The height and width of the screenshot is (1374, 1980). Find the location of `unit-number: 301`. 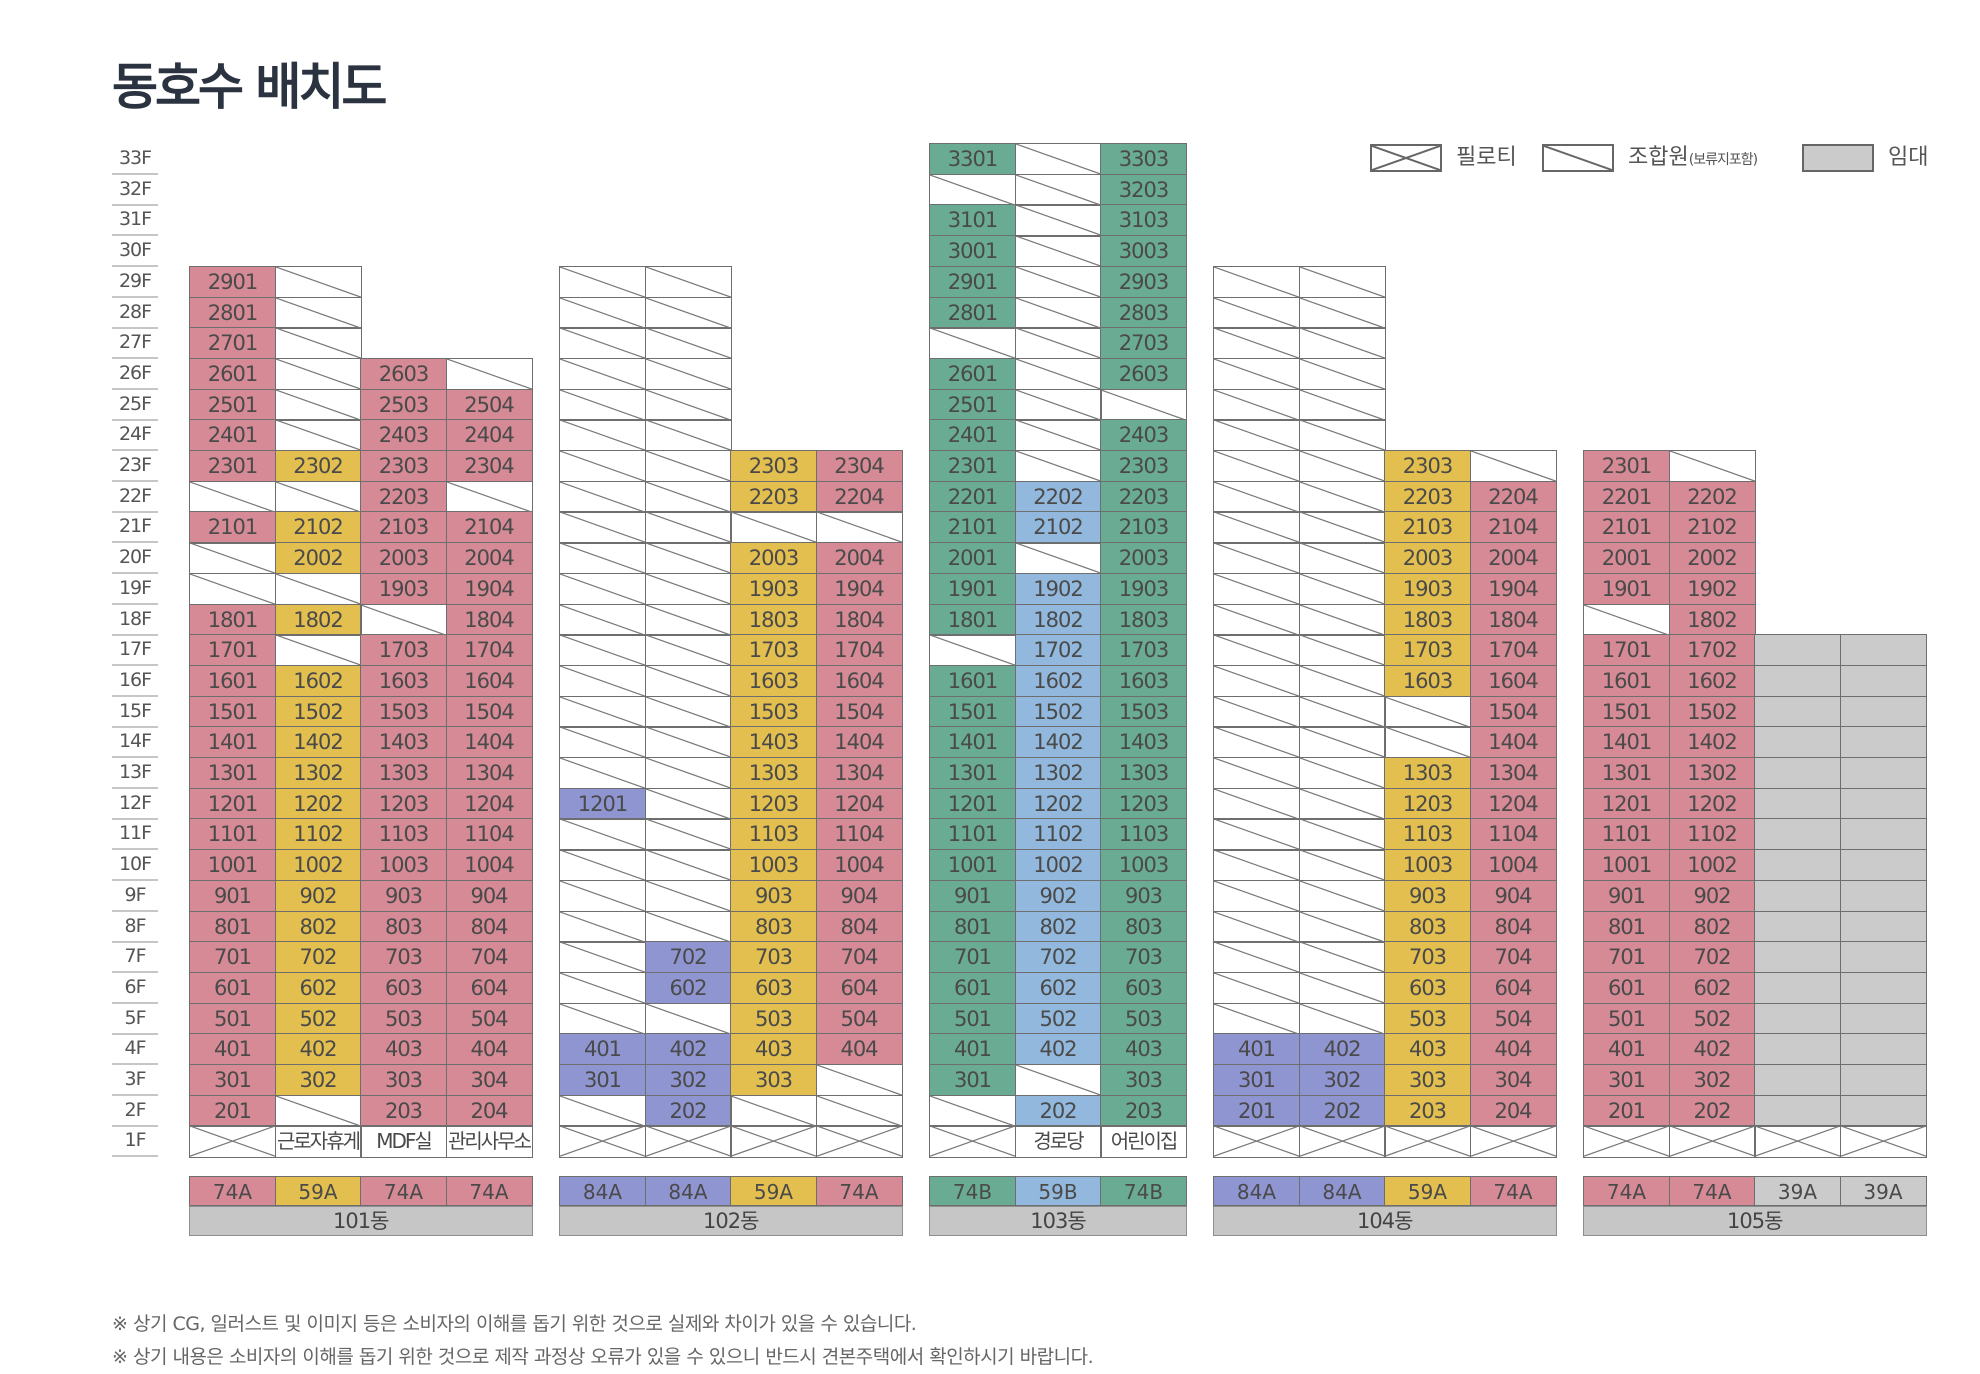

unit-number: 301 is located at coordinates (602, 1080).